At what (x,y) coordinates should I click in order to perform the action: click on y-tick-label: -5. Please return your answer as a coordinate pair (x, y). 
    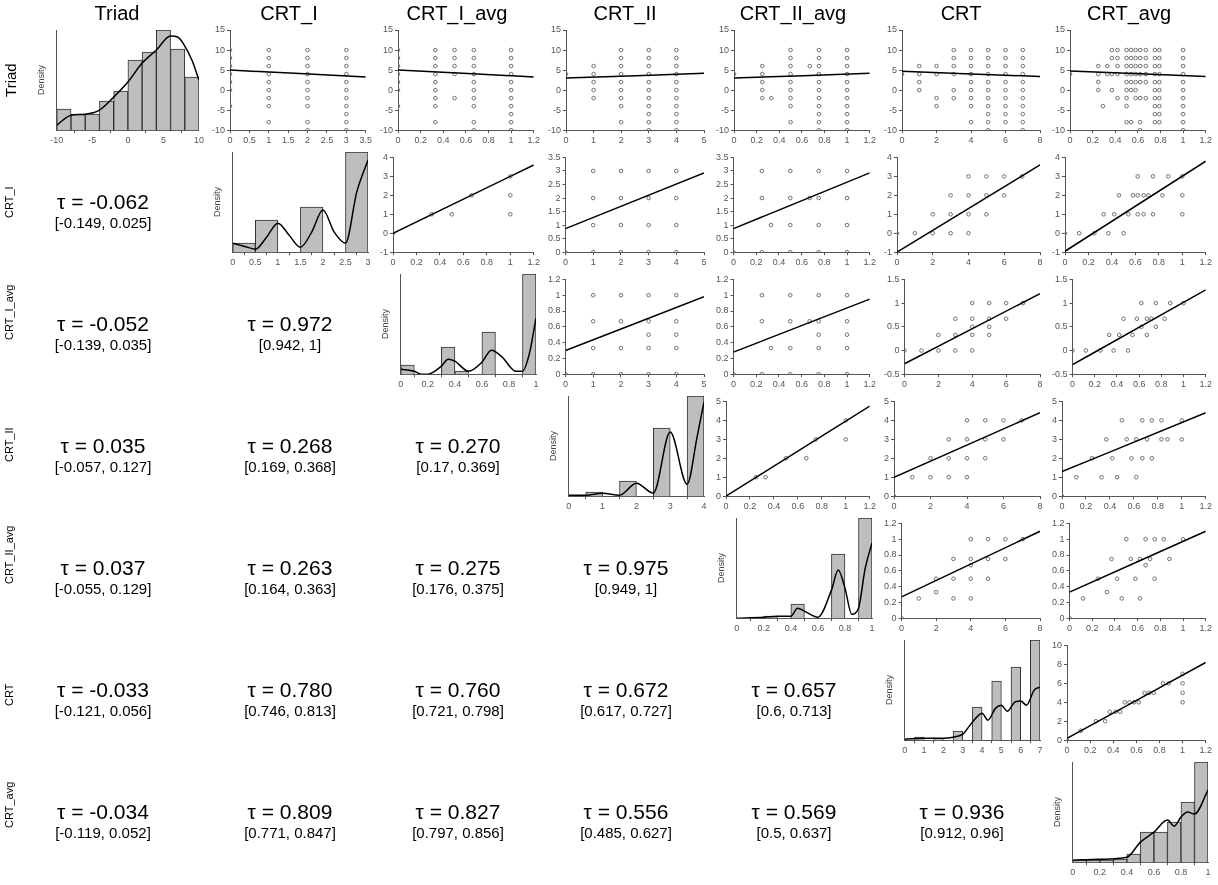
    Looking at the image, I should click on (221, 109).